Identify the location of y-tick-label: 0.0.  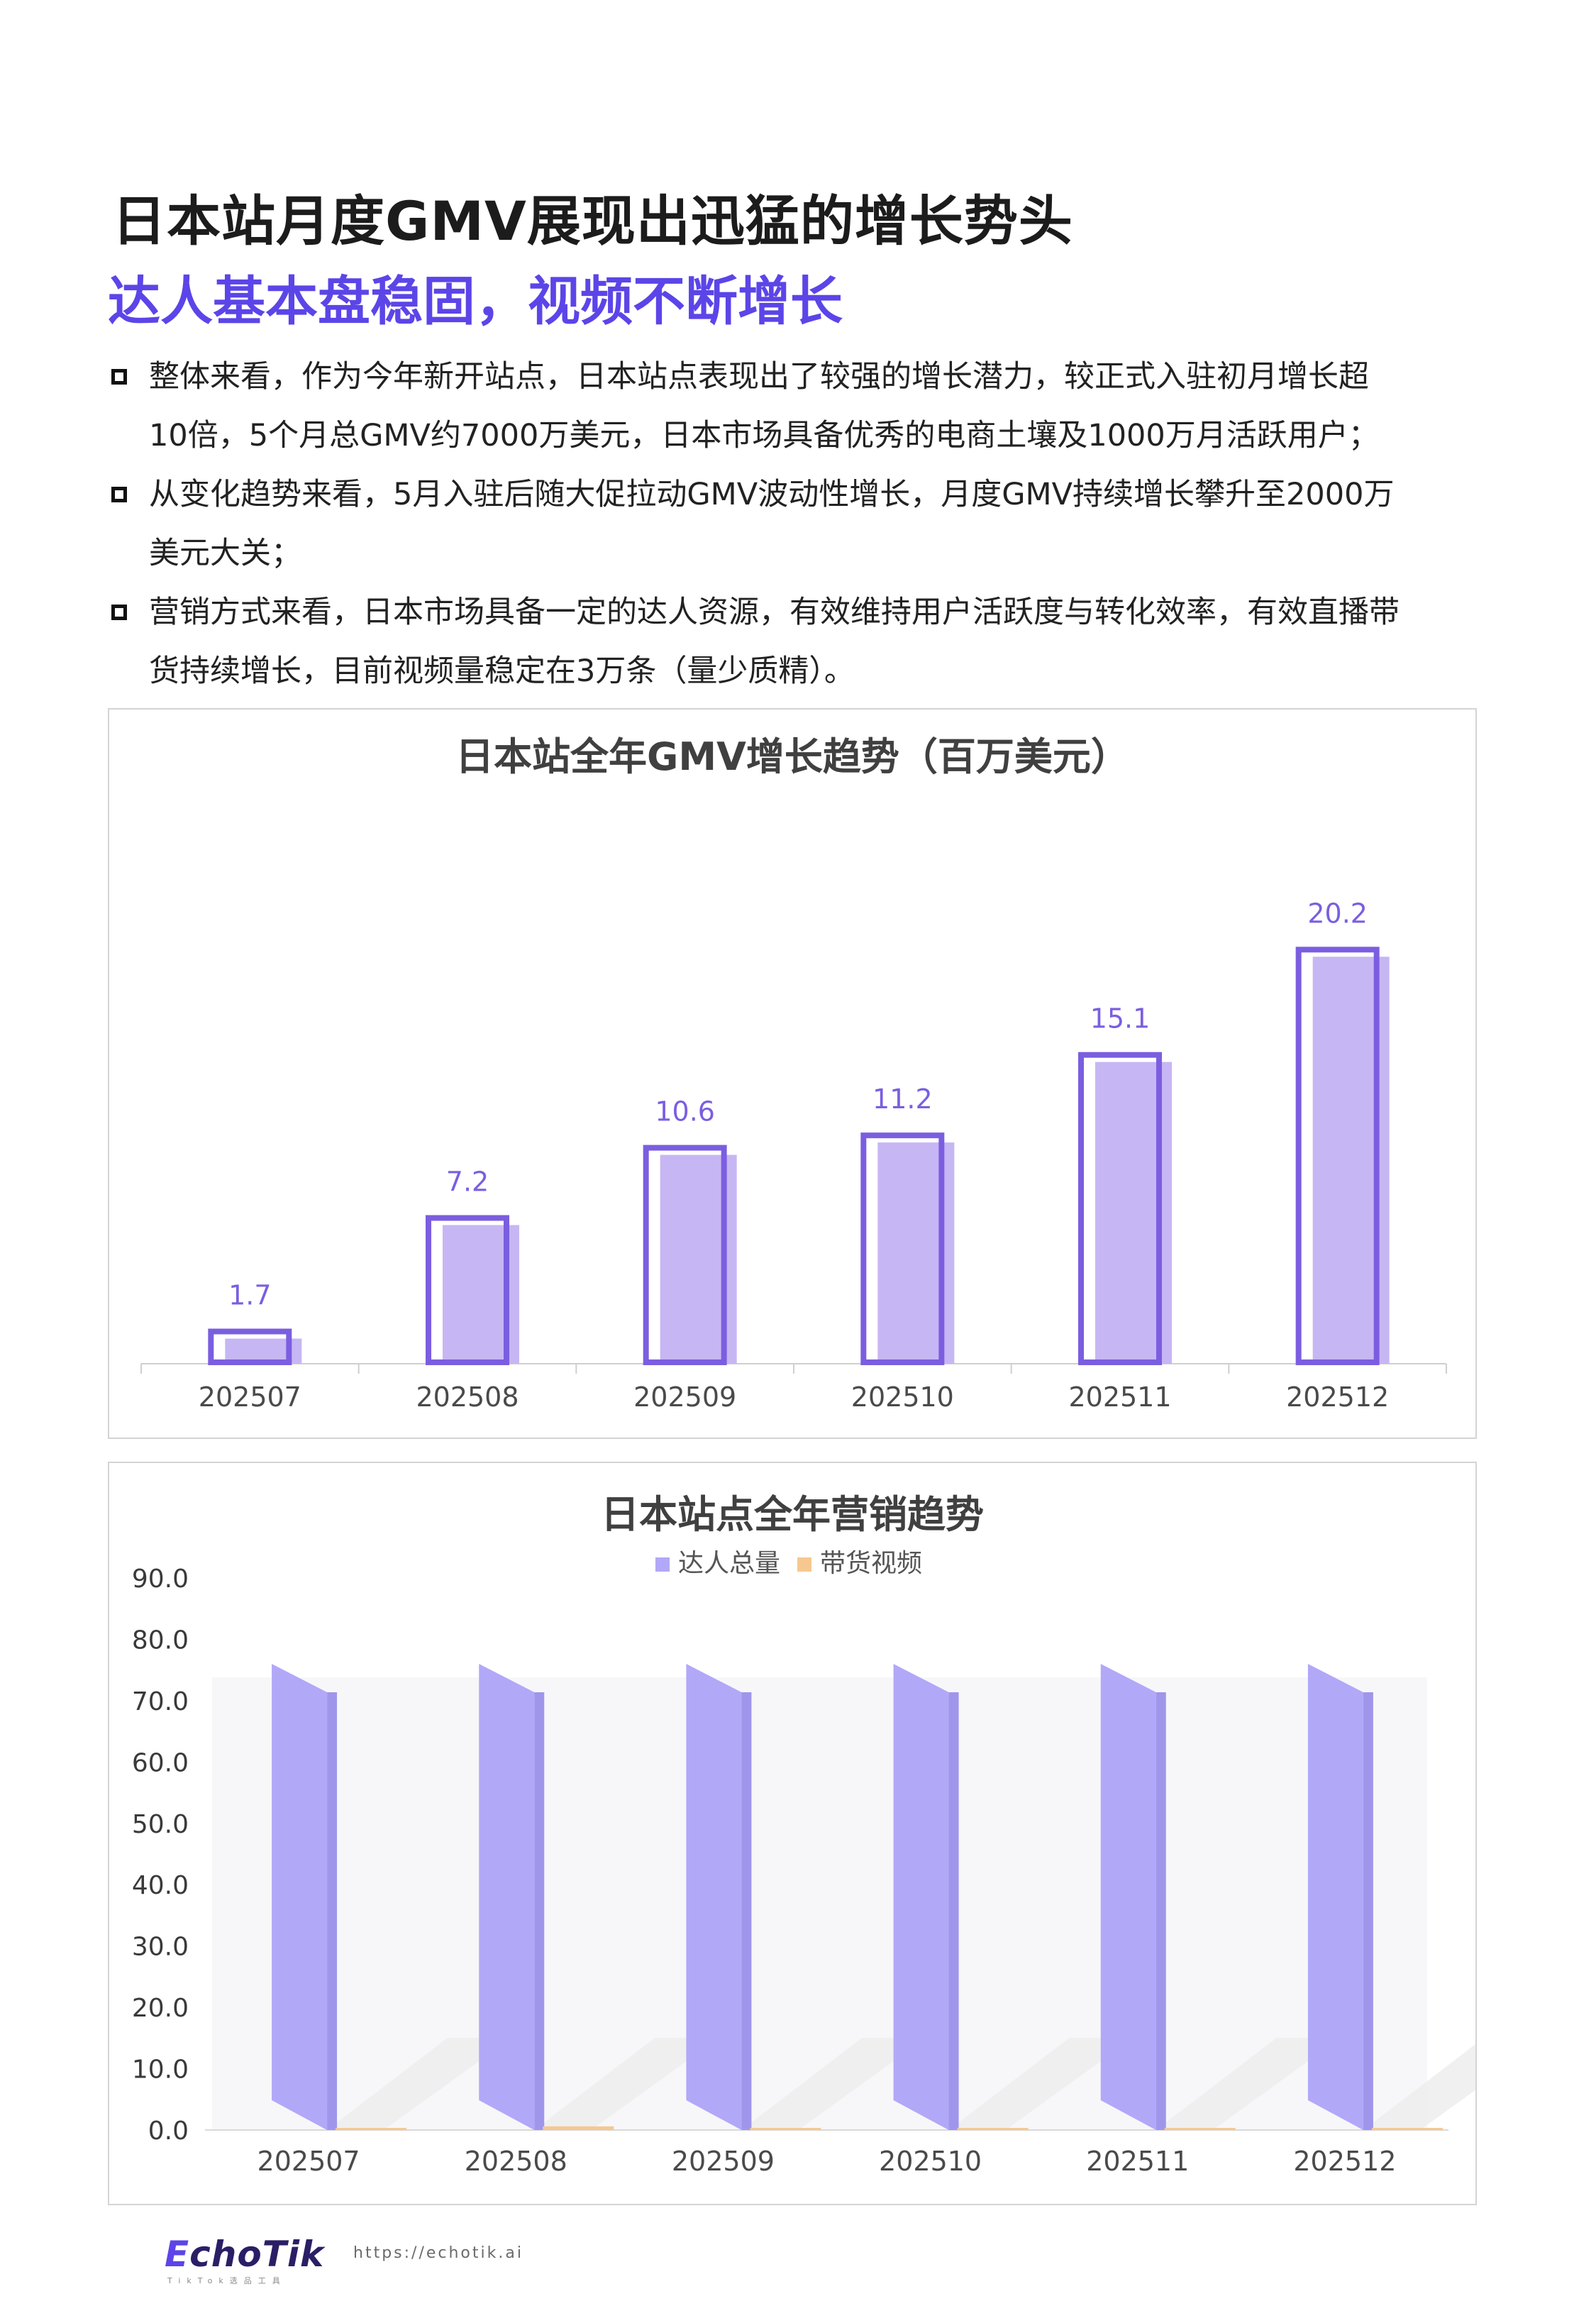
(168, 2131).